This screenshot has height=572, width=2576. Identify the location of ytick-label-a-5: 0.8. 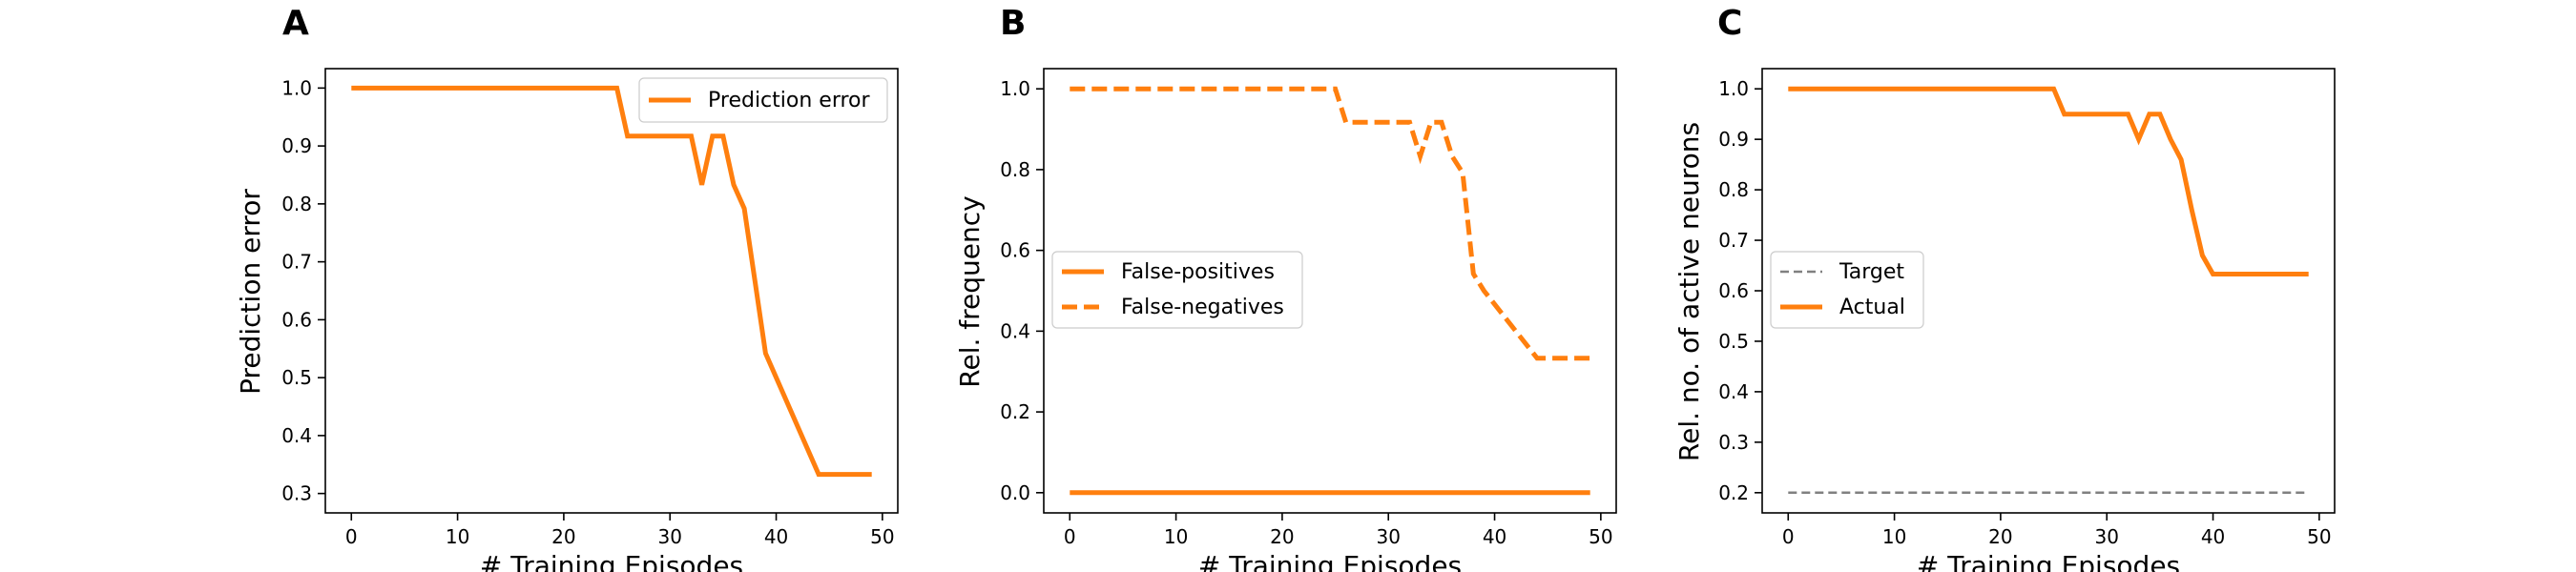
(296, 204).